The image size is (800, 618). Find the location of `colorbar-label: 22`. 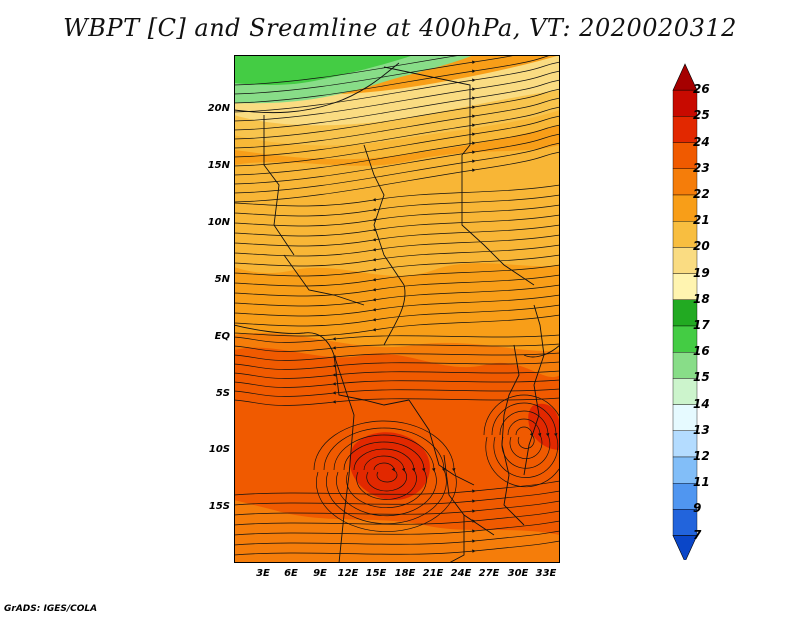

colorbar-label: 22 is located at coordinates (701, 194).